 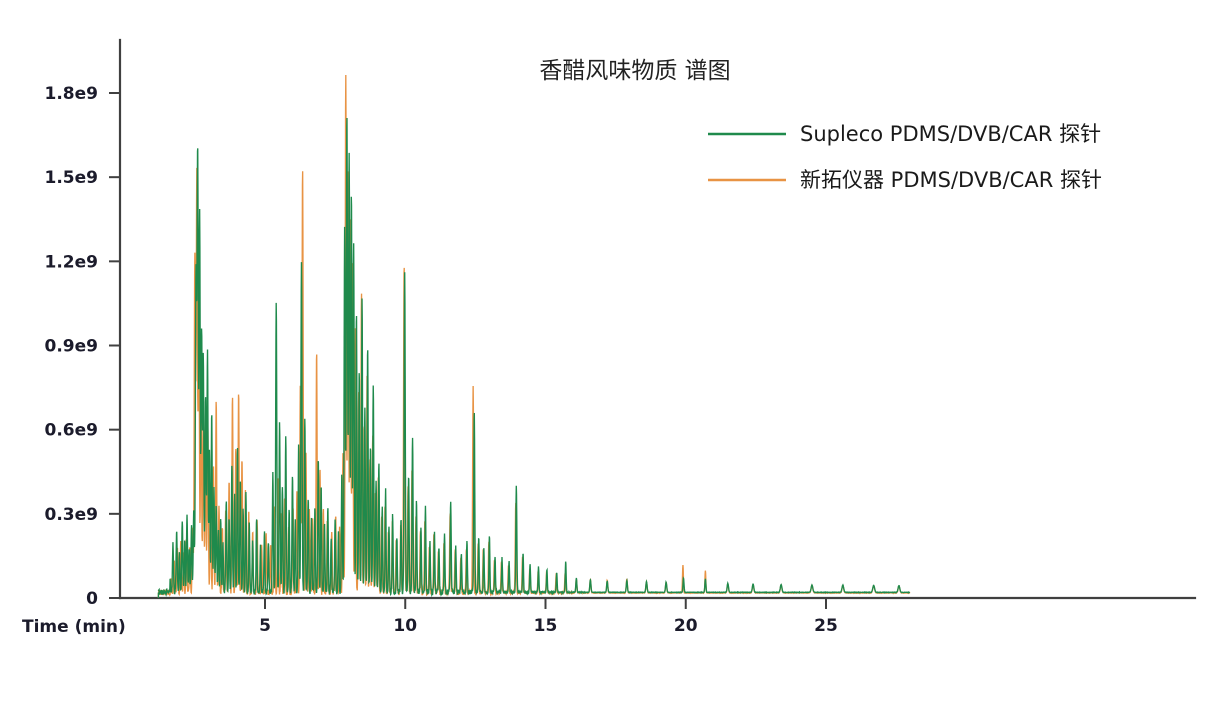 I want to click on legend-item: 新拓仪器 PDMS/DVB/CAR 探针, so click(x=905, y=180).